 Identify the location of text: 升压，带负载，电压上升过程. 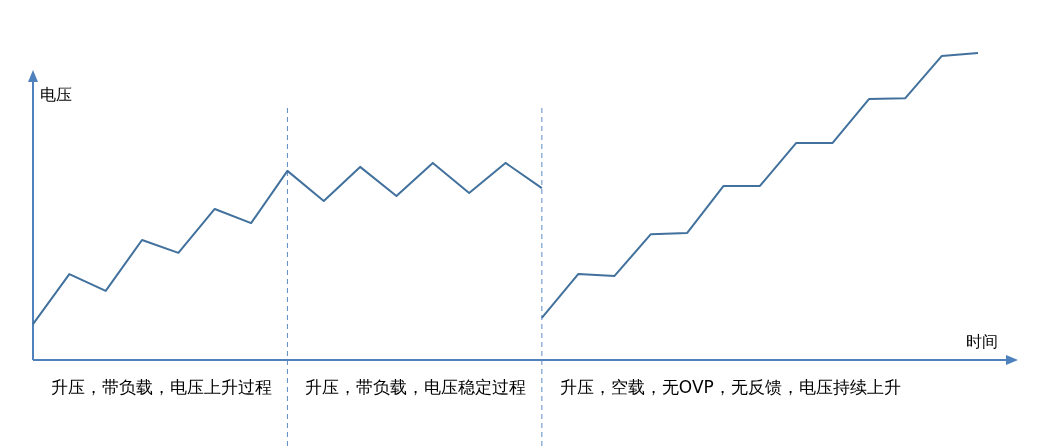
(161, 387).